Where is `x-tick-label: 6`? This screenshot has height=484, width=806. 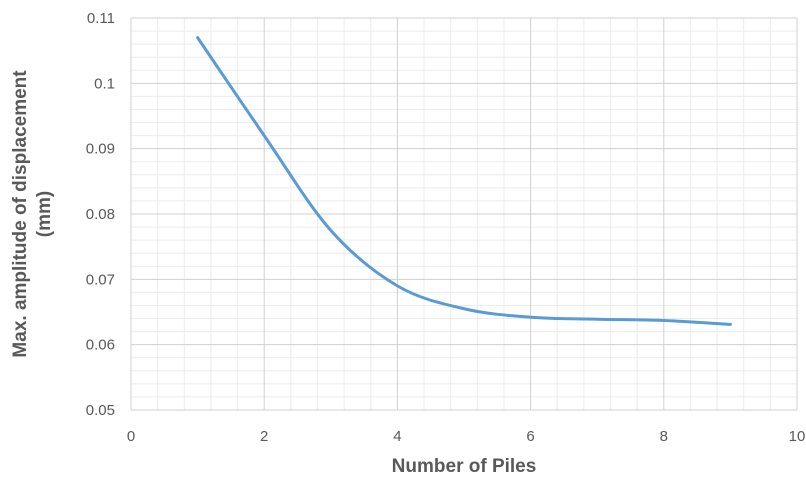 x-tick-label: 6 is located at coordinates (530, 436).